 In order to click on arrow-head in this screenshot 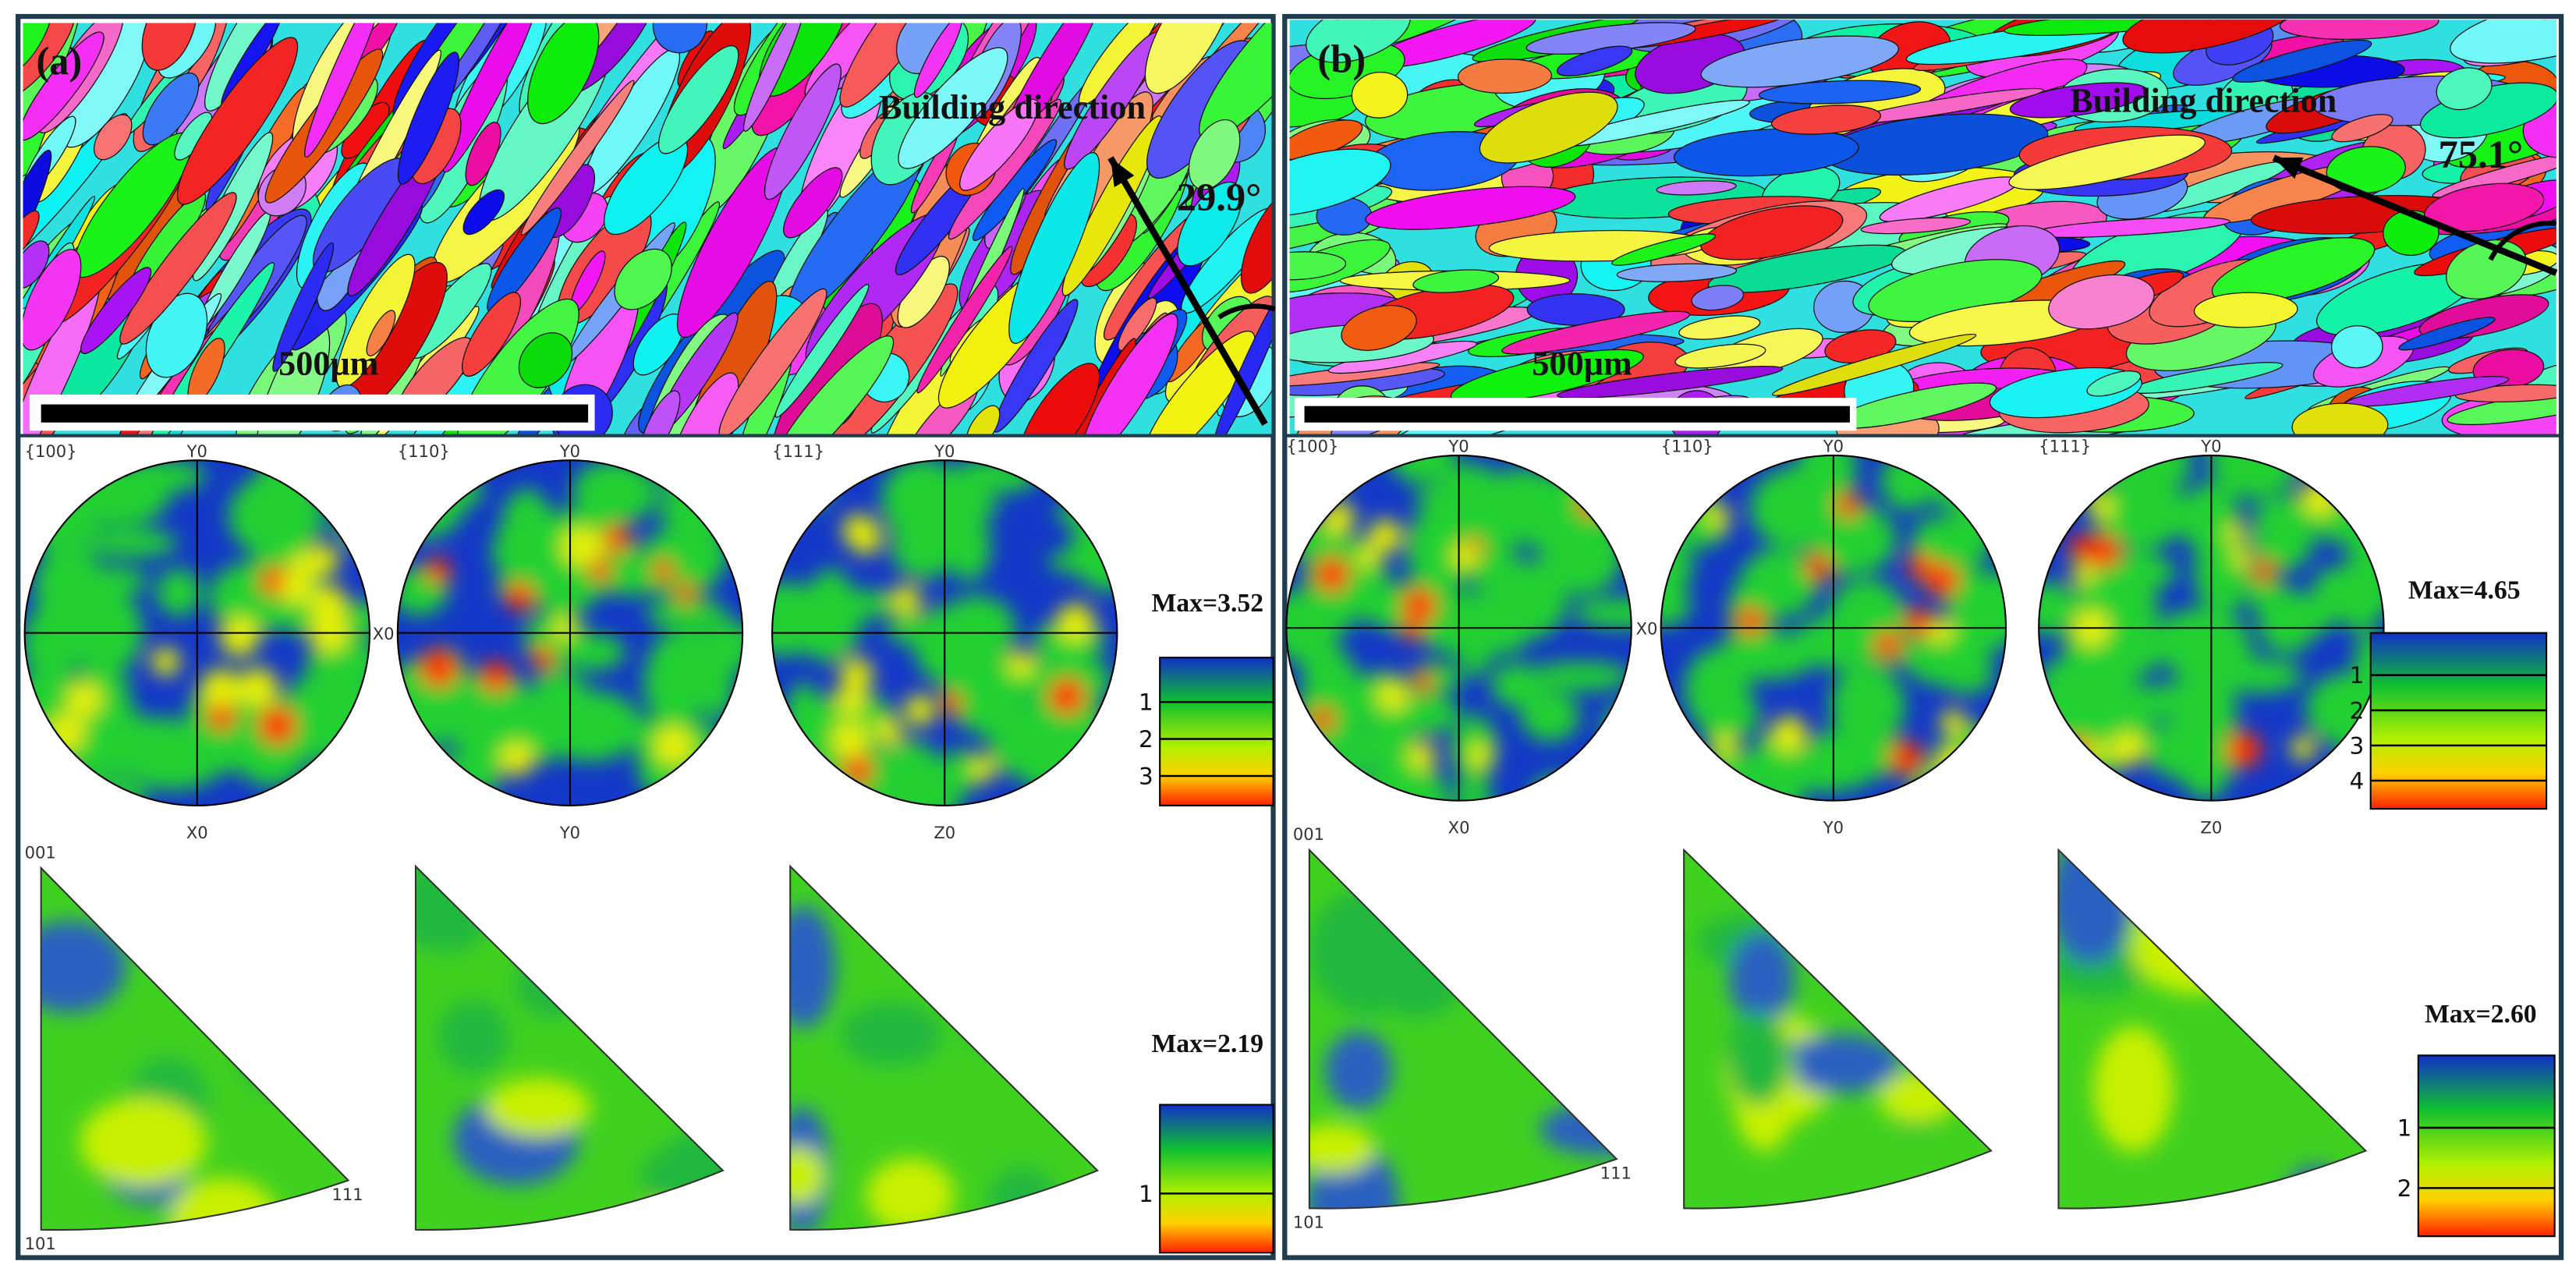, I will do `click(1122, 173)`.